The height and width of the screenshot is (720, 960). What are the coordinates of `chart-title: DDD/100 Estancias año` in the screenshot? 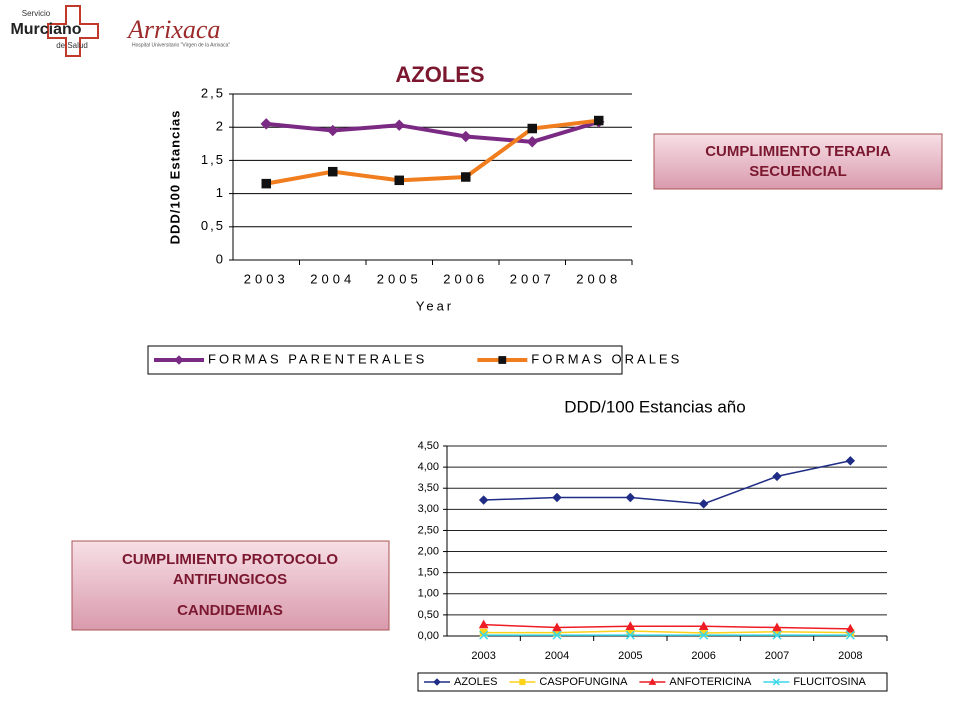 It's located at (654, 406).